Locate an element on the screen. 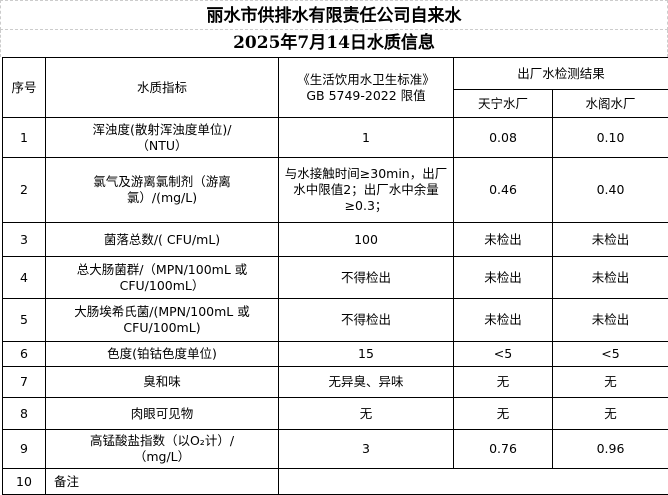 The width and height of the screenshot is (668, 495). row-no: 2 is located at coordinates (24, 190).